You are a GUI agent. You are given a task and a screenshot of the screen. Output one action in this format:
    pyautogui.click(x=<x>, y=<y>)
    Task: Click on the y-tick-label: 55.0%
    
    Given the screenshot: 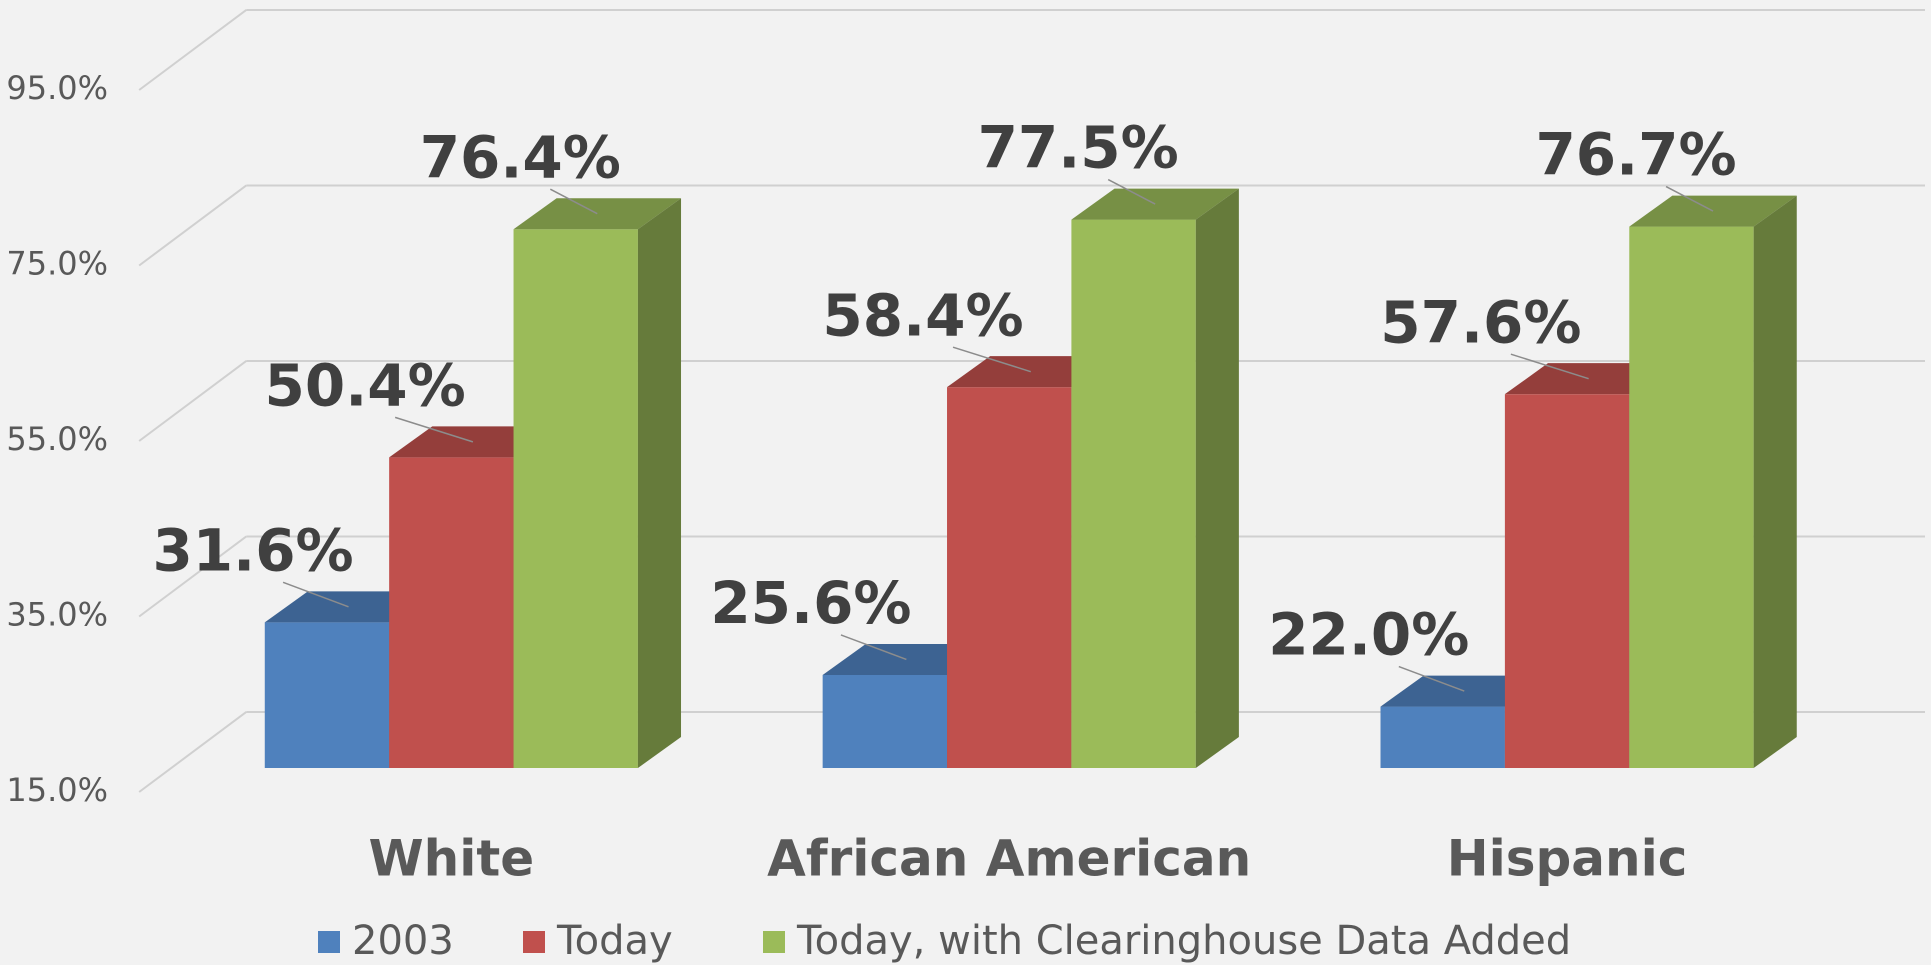 What is the action you would take?
    pyautogui.click(x=57, y=439)
    